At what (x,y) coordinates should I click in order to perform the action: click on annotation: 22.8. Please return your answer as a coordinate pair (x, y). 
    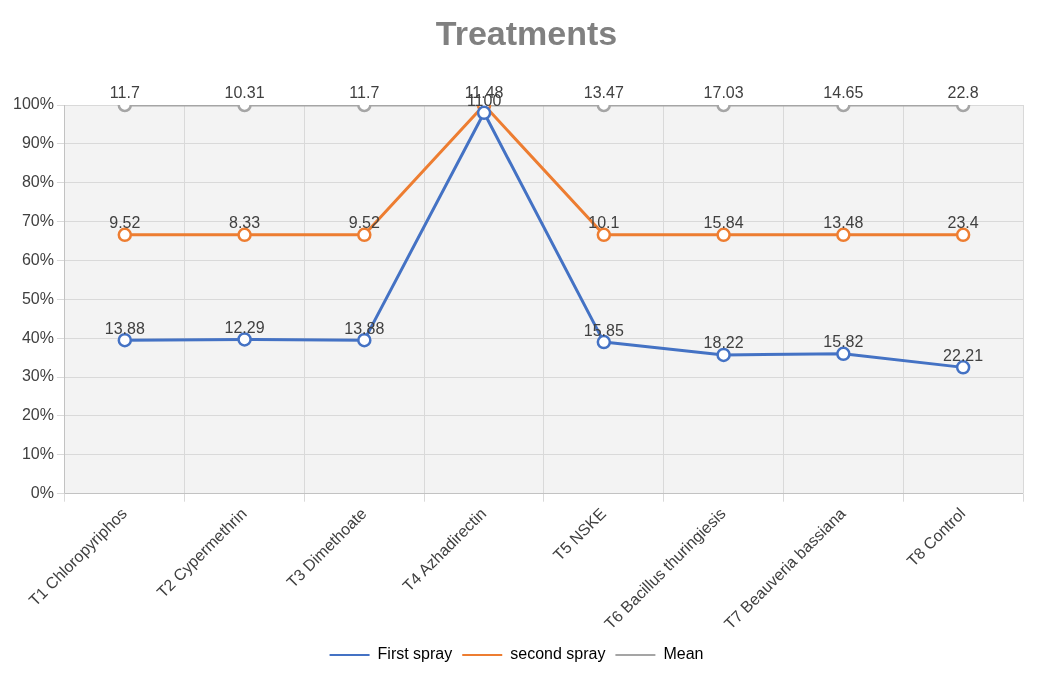
    Looking at the image, I should click on (963, 93).